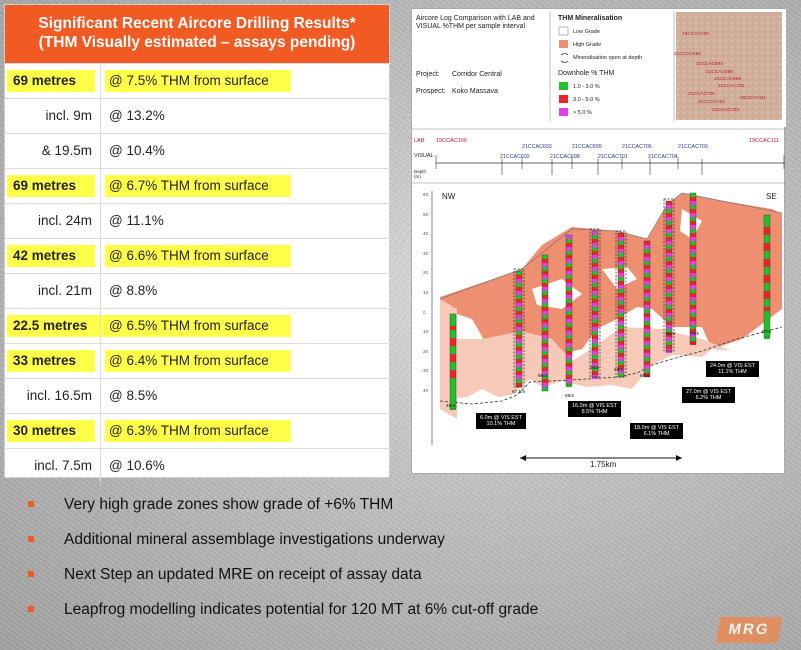  I want to click on interval-cell: 42 metres, so click(53, 256).